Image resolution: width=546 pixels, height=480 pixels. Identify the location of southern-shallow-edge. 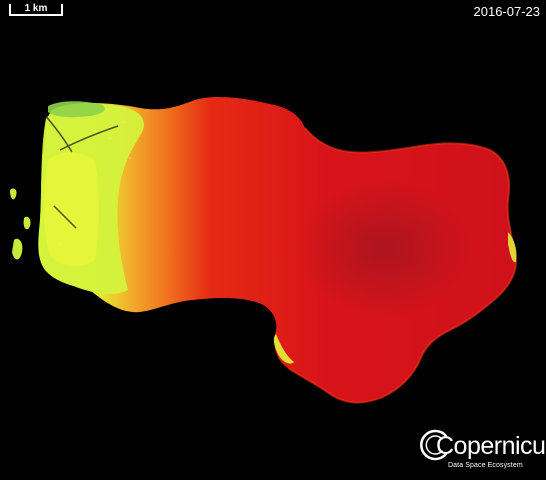
(283, 349).